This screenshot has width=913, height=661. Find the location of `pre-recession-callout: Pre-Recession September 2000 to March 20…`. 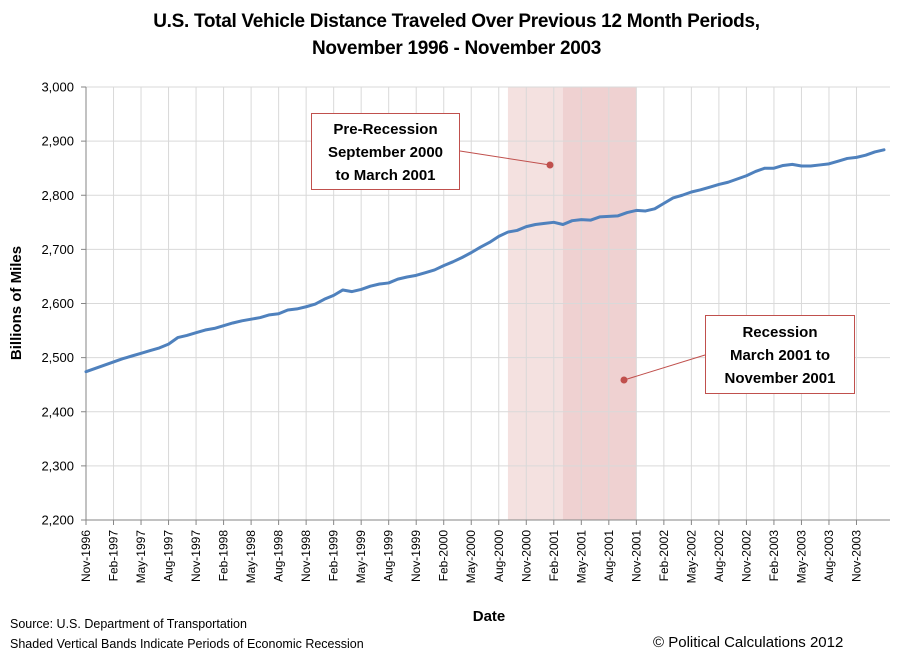

pre-recession-callout: Pre-Recession September 2000 to March 20… is located at coordinates (385, 151).